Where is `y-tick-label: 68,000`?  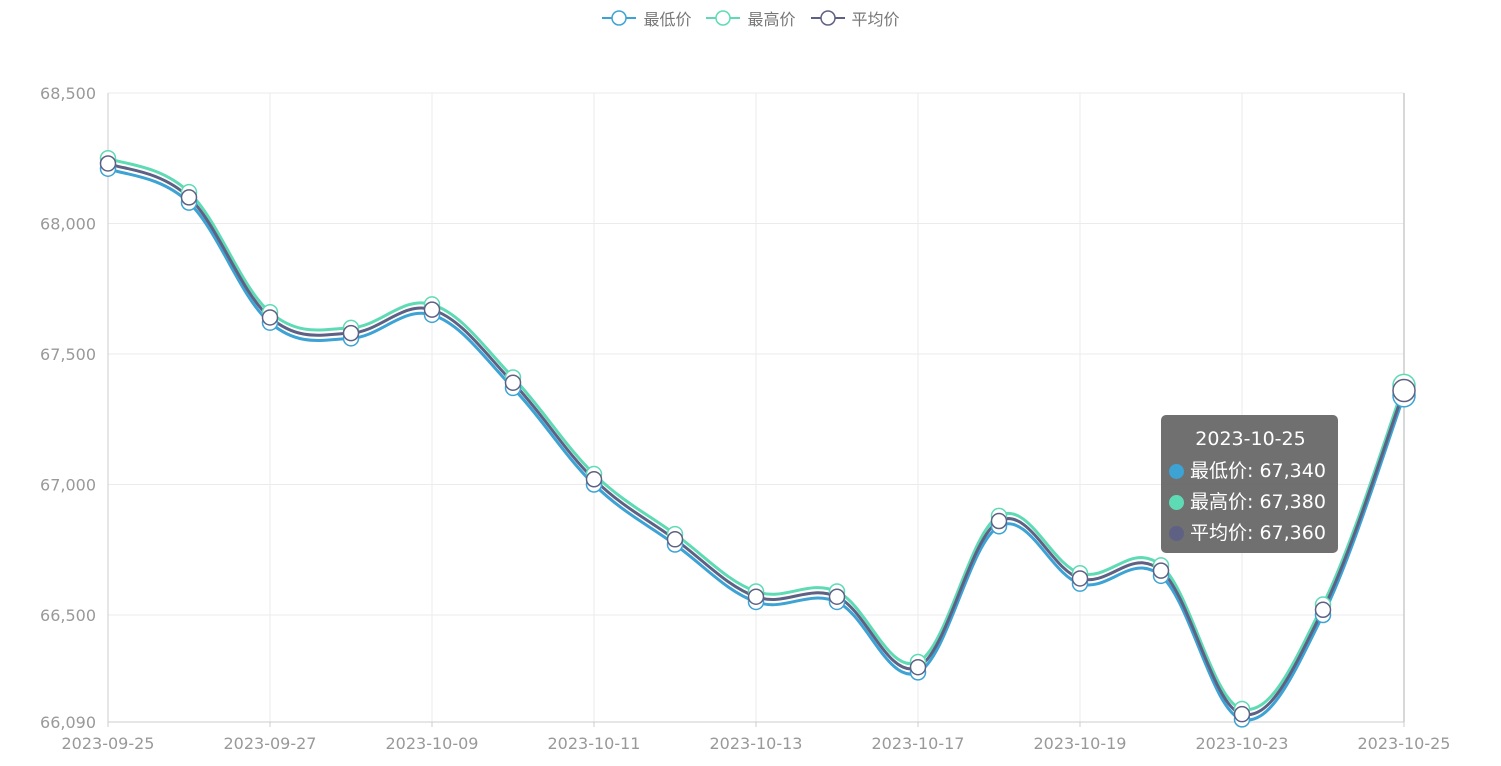
y-tick-label: 68,000 is located at coordinates (68, 223).